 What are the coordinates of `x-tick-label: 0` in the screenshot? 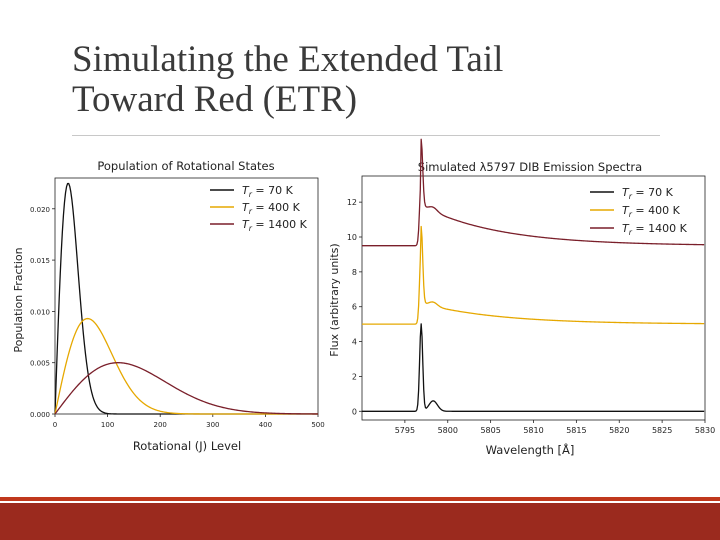 It's located at (55, 425).